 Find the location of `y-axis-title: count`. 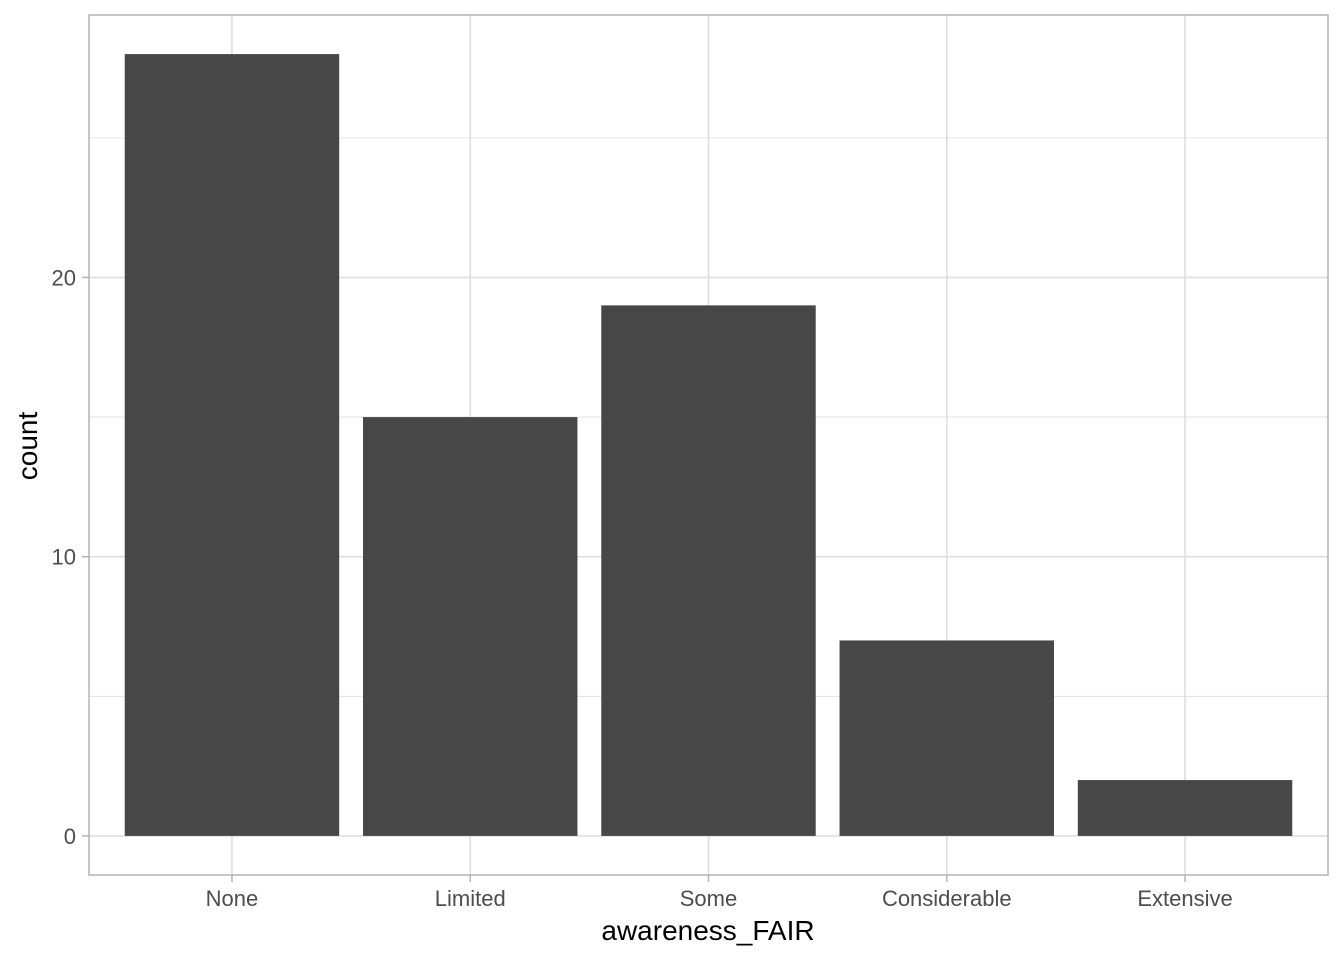

y-axis-title: count is located at coordinates (27, 446).